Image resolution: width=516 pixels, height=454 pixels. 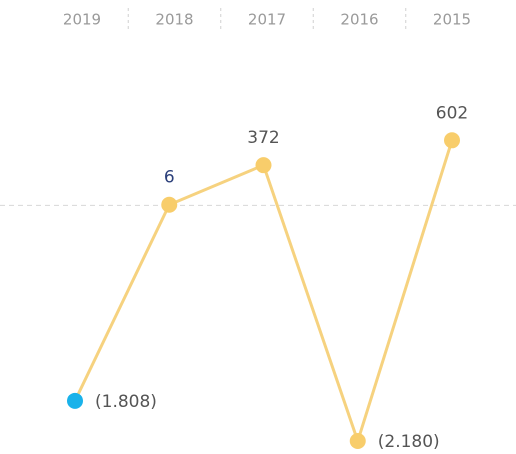 I want to click on category-label: 2018, so click(x=174, y=20).